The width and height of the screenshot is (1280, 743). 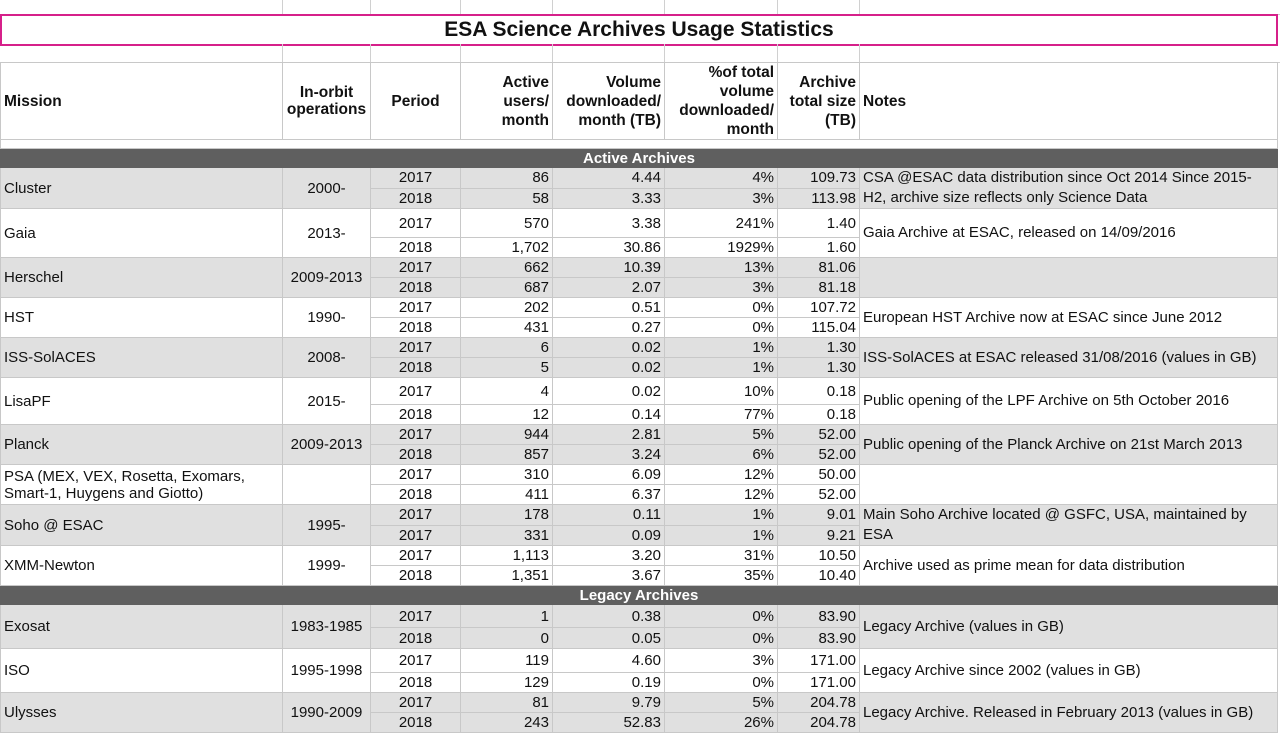 I want to click on users-cell: 243, so click(x=506, y=722).